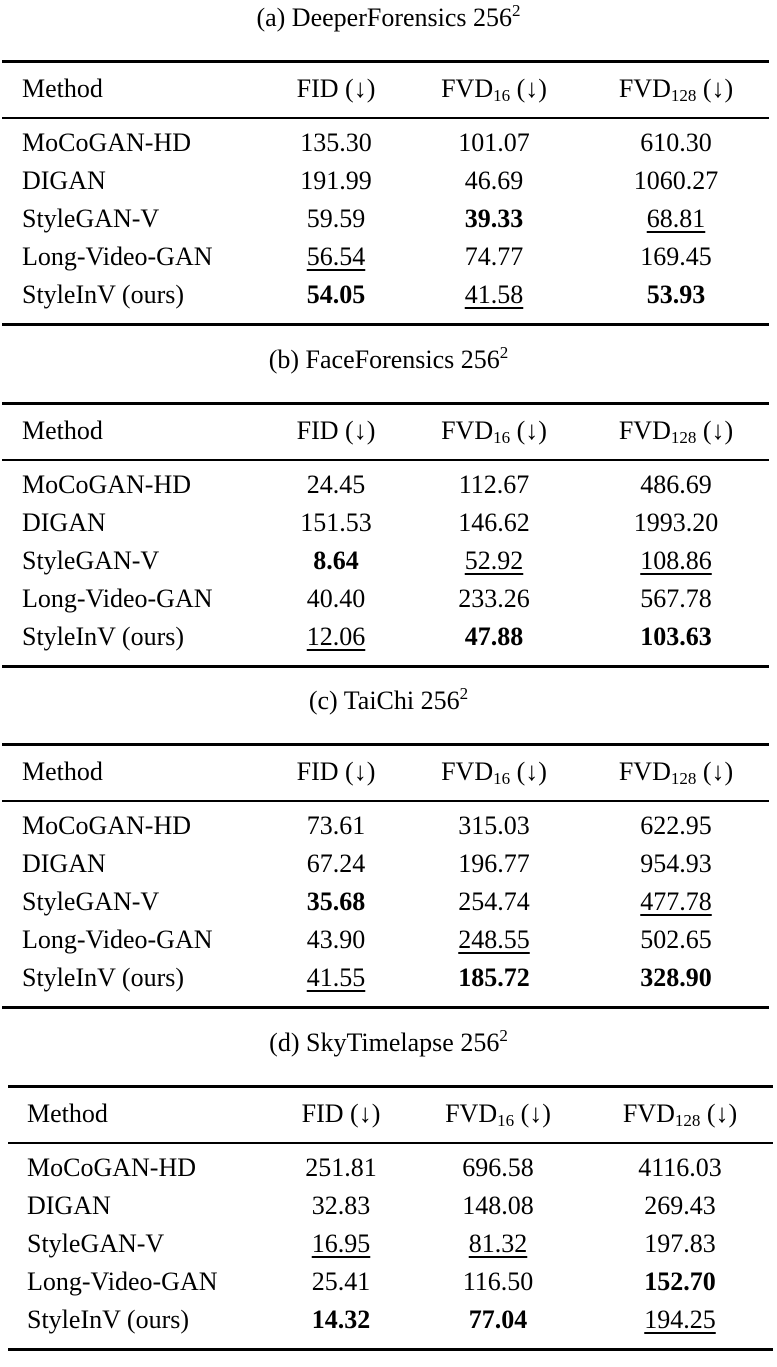  I want to click on fvd16-value-text: 254.74, so click(494, 901).